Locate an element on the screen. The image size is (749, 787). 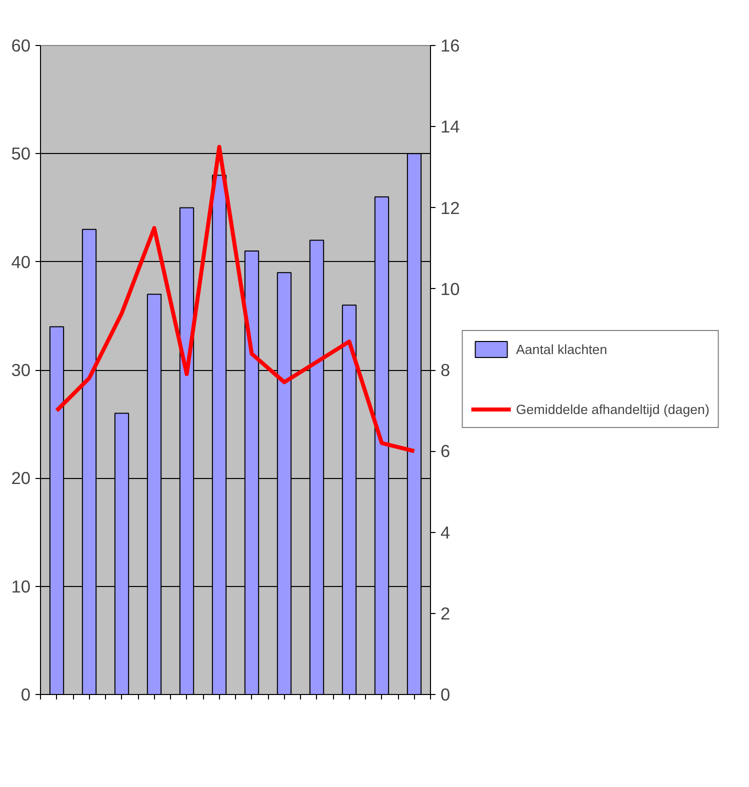
y2-tick-label: 12 is located at coordinates (450, 208).